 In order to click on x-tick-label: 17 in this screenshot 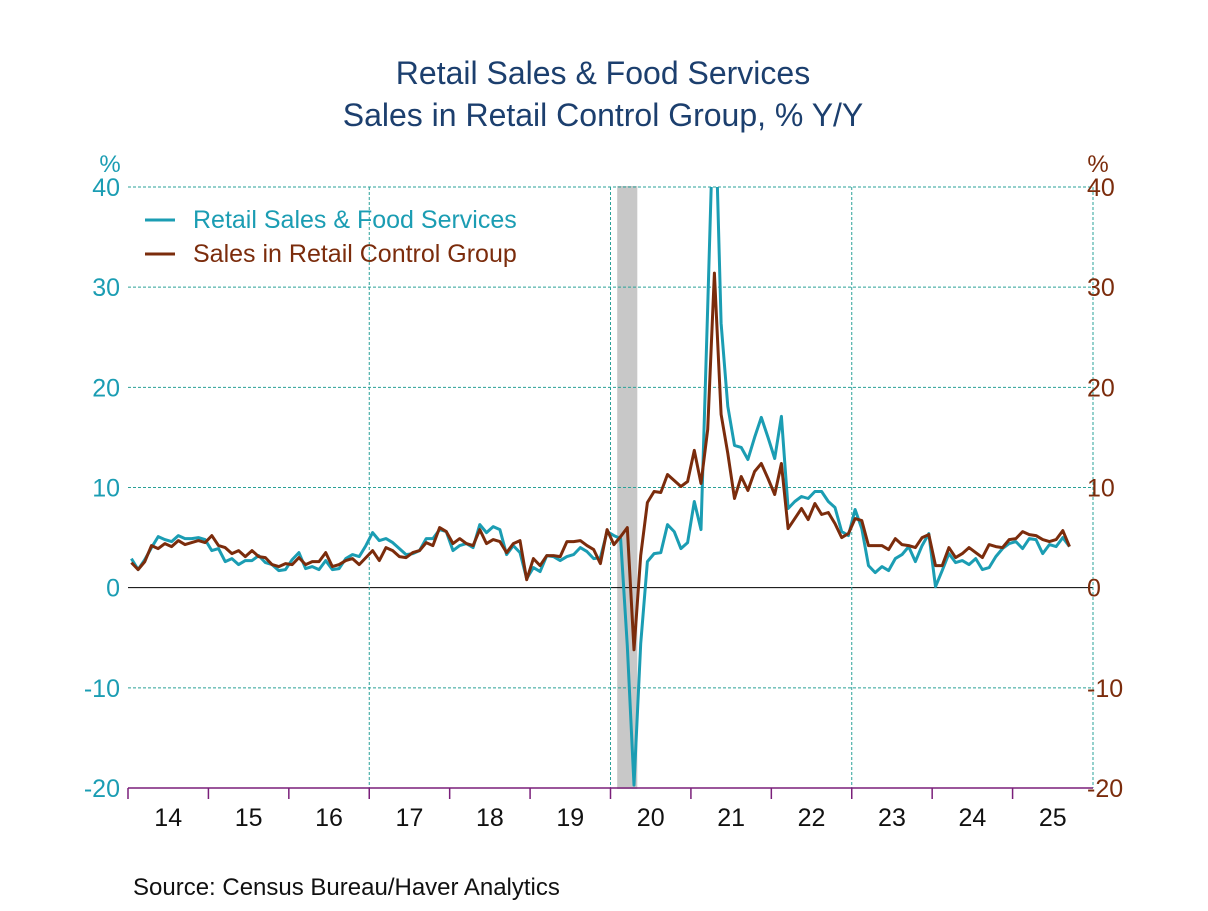, I will do `click(410, 818)`.